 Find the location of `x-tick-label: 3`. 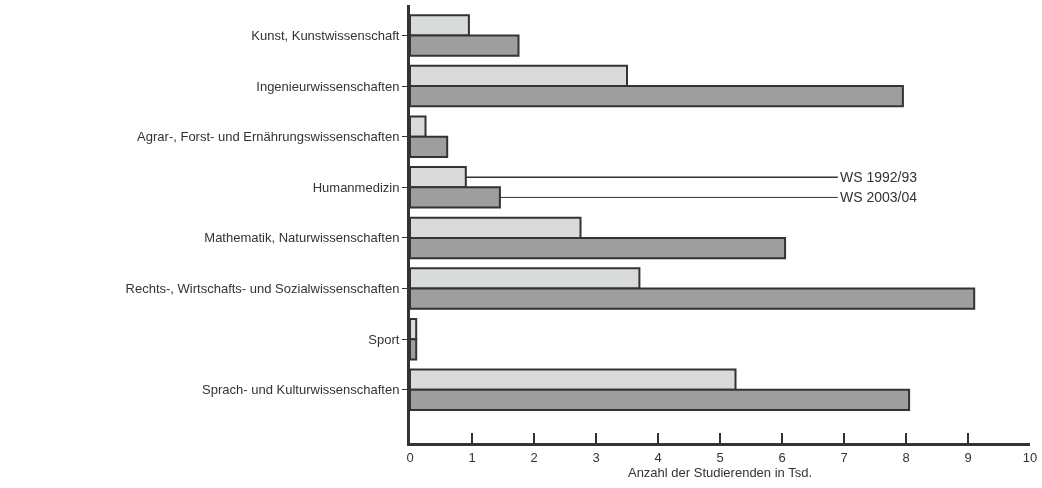

x-tick-label: 3 is located at coordinates (596, 457).